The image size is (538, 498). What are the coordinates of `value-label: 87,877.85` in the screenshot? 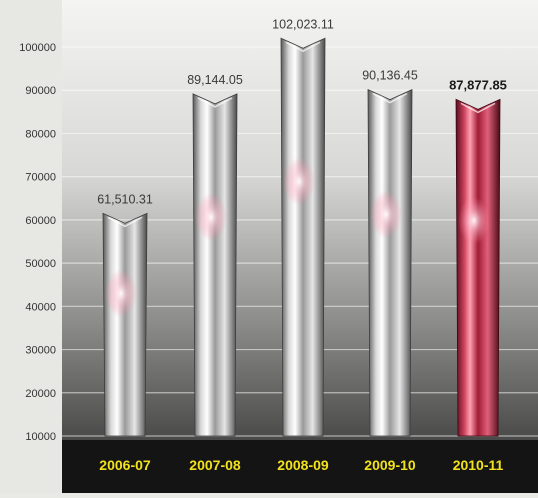 It's located at (478, 84).